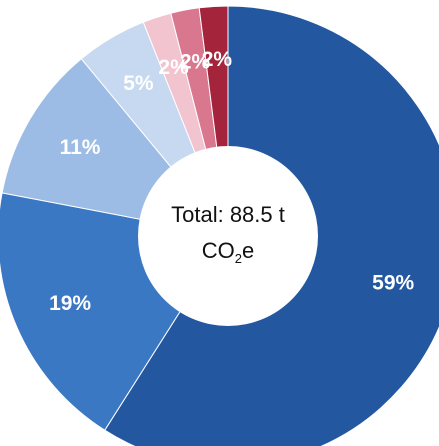 The width and height of the screenshot is (439, 446). I want to click on center-unit-subscript: 2, so click(238, 258).